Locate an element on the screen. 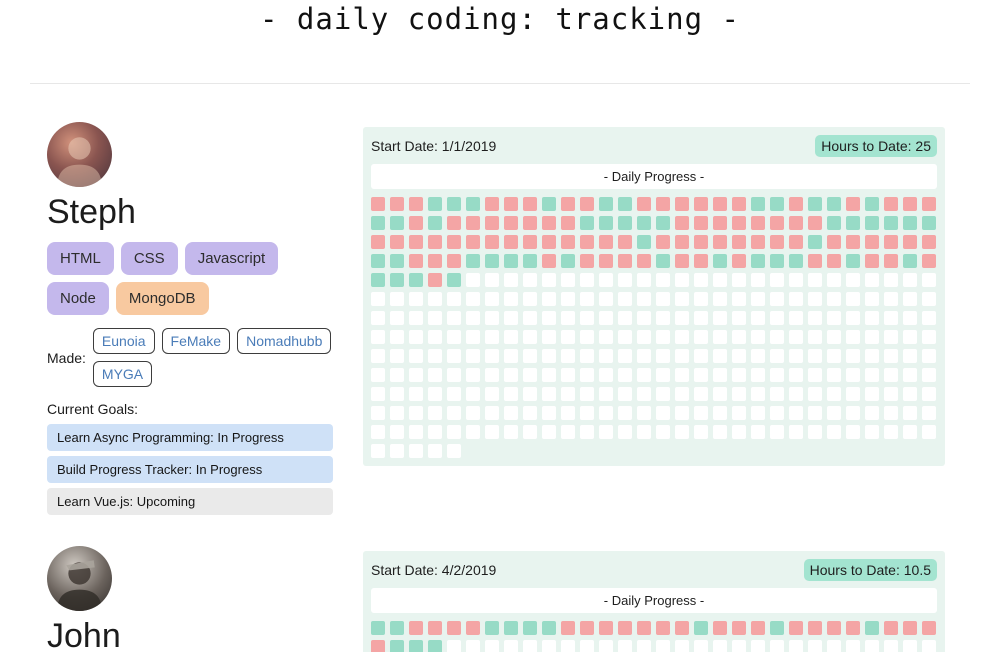 This screenshot has width=1000, height=652. project-button: FeMake is located at coordinates (196, 341).